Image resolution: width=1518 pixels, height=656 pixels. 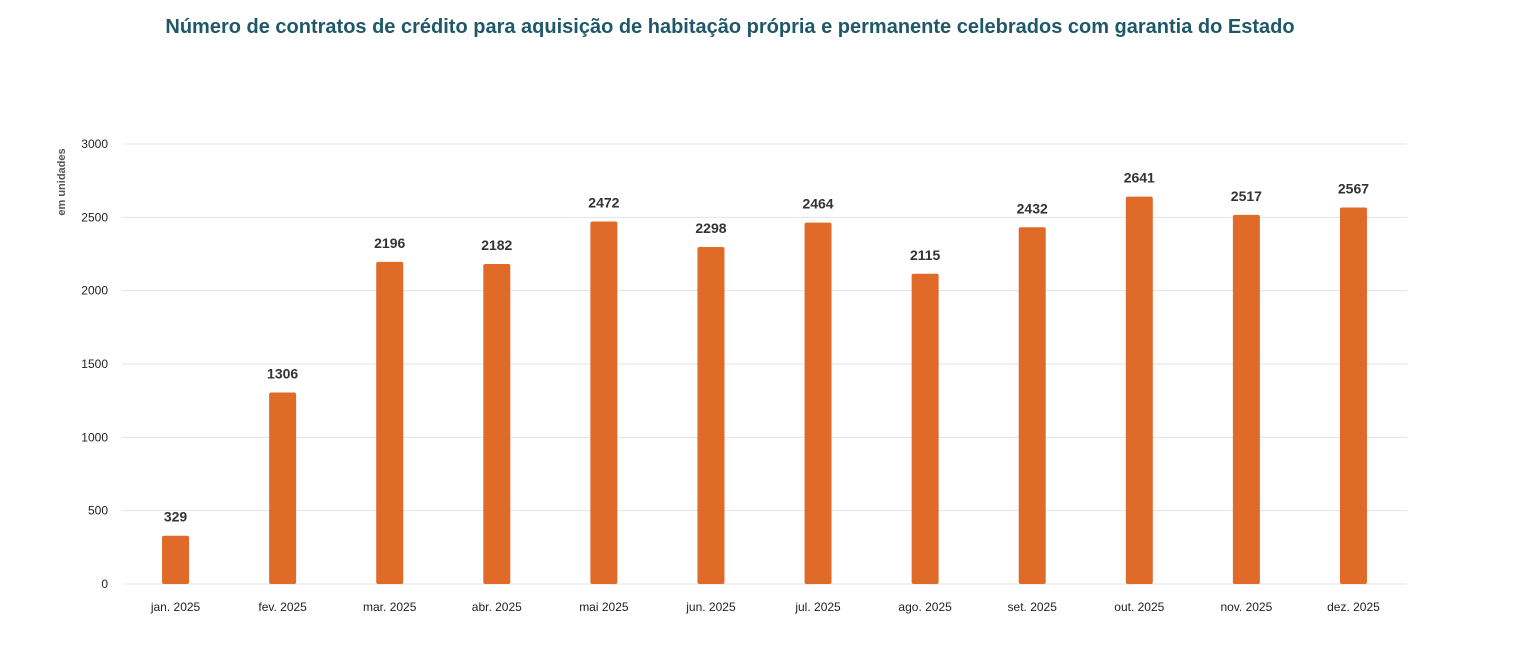 I want to click on bar-value-label: 2182, so click(x=496, y=245).